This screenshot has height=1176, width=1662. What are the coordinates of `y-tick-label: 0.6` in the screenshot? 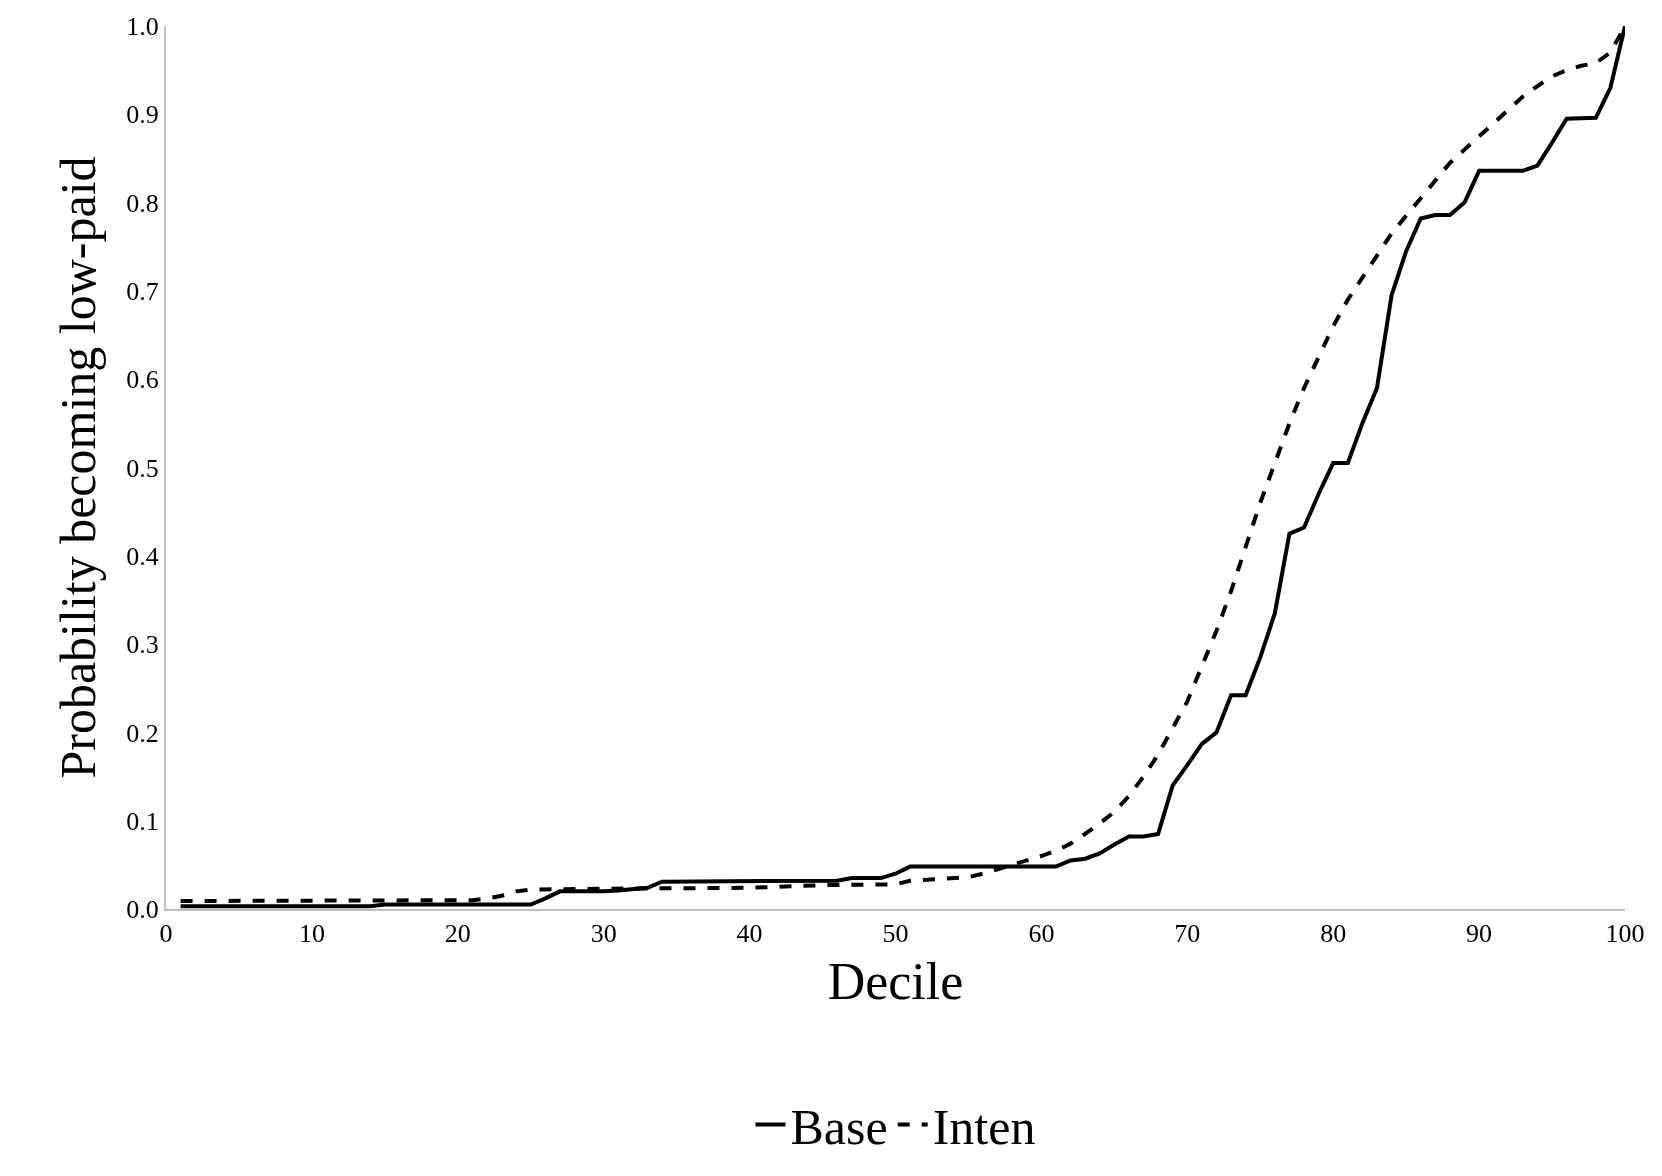 It's located at (142, 380).